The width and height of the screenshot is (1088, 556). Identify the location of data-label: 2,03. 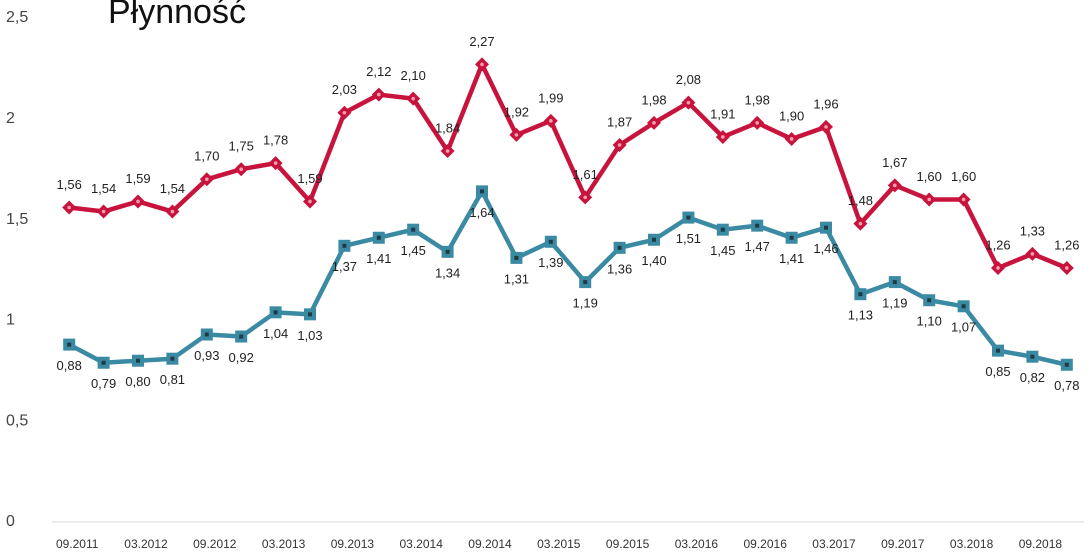
(344, 89).